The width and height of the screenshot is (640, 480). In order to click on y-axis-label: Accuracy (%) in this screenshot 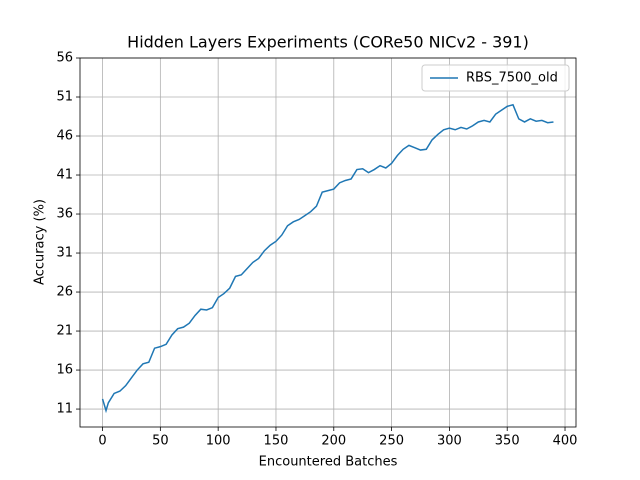, I will do `click(40, 242)`.